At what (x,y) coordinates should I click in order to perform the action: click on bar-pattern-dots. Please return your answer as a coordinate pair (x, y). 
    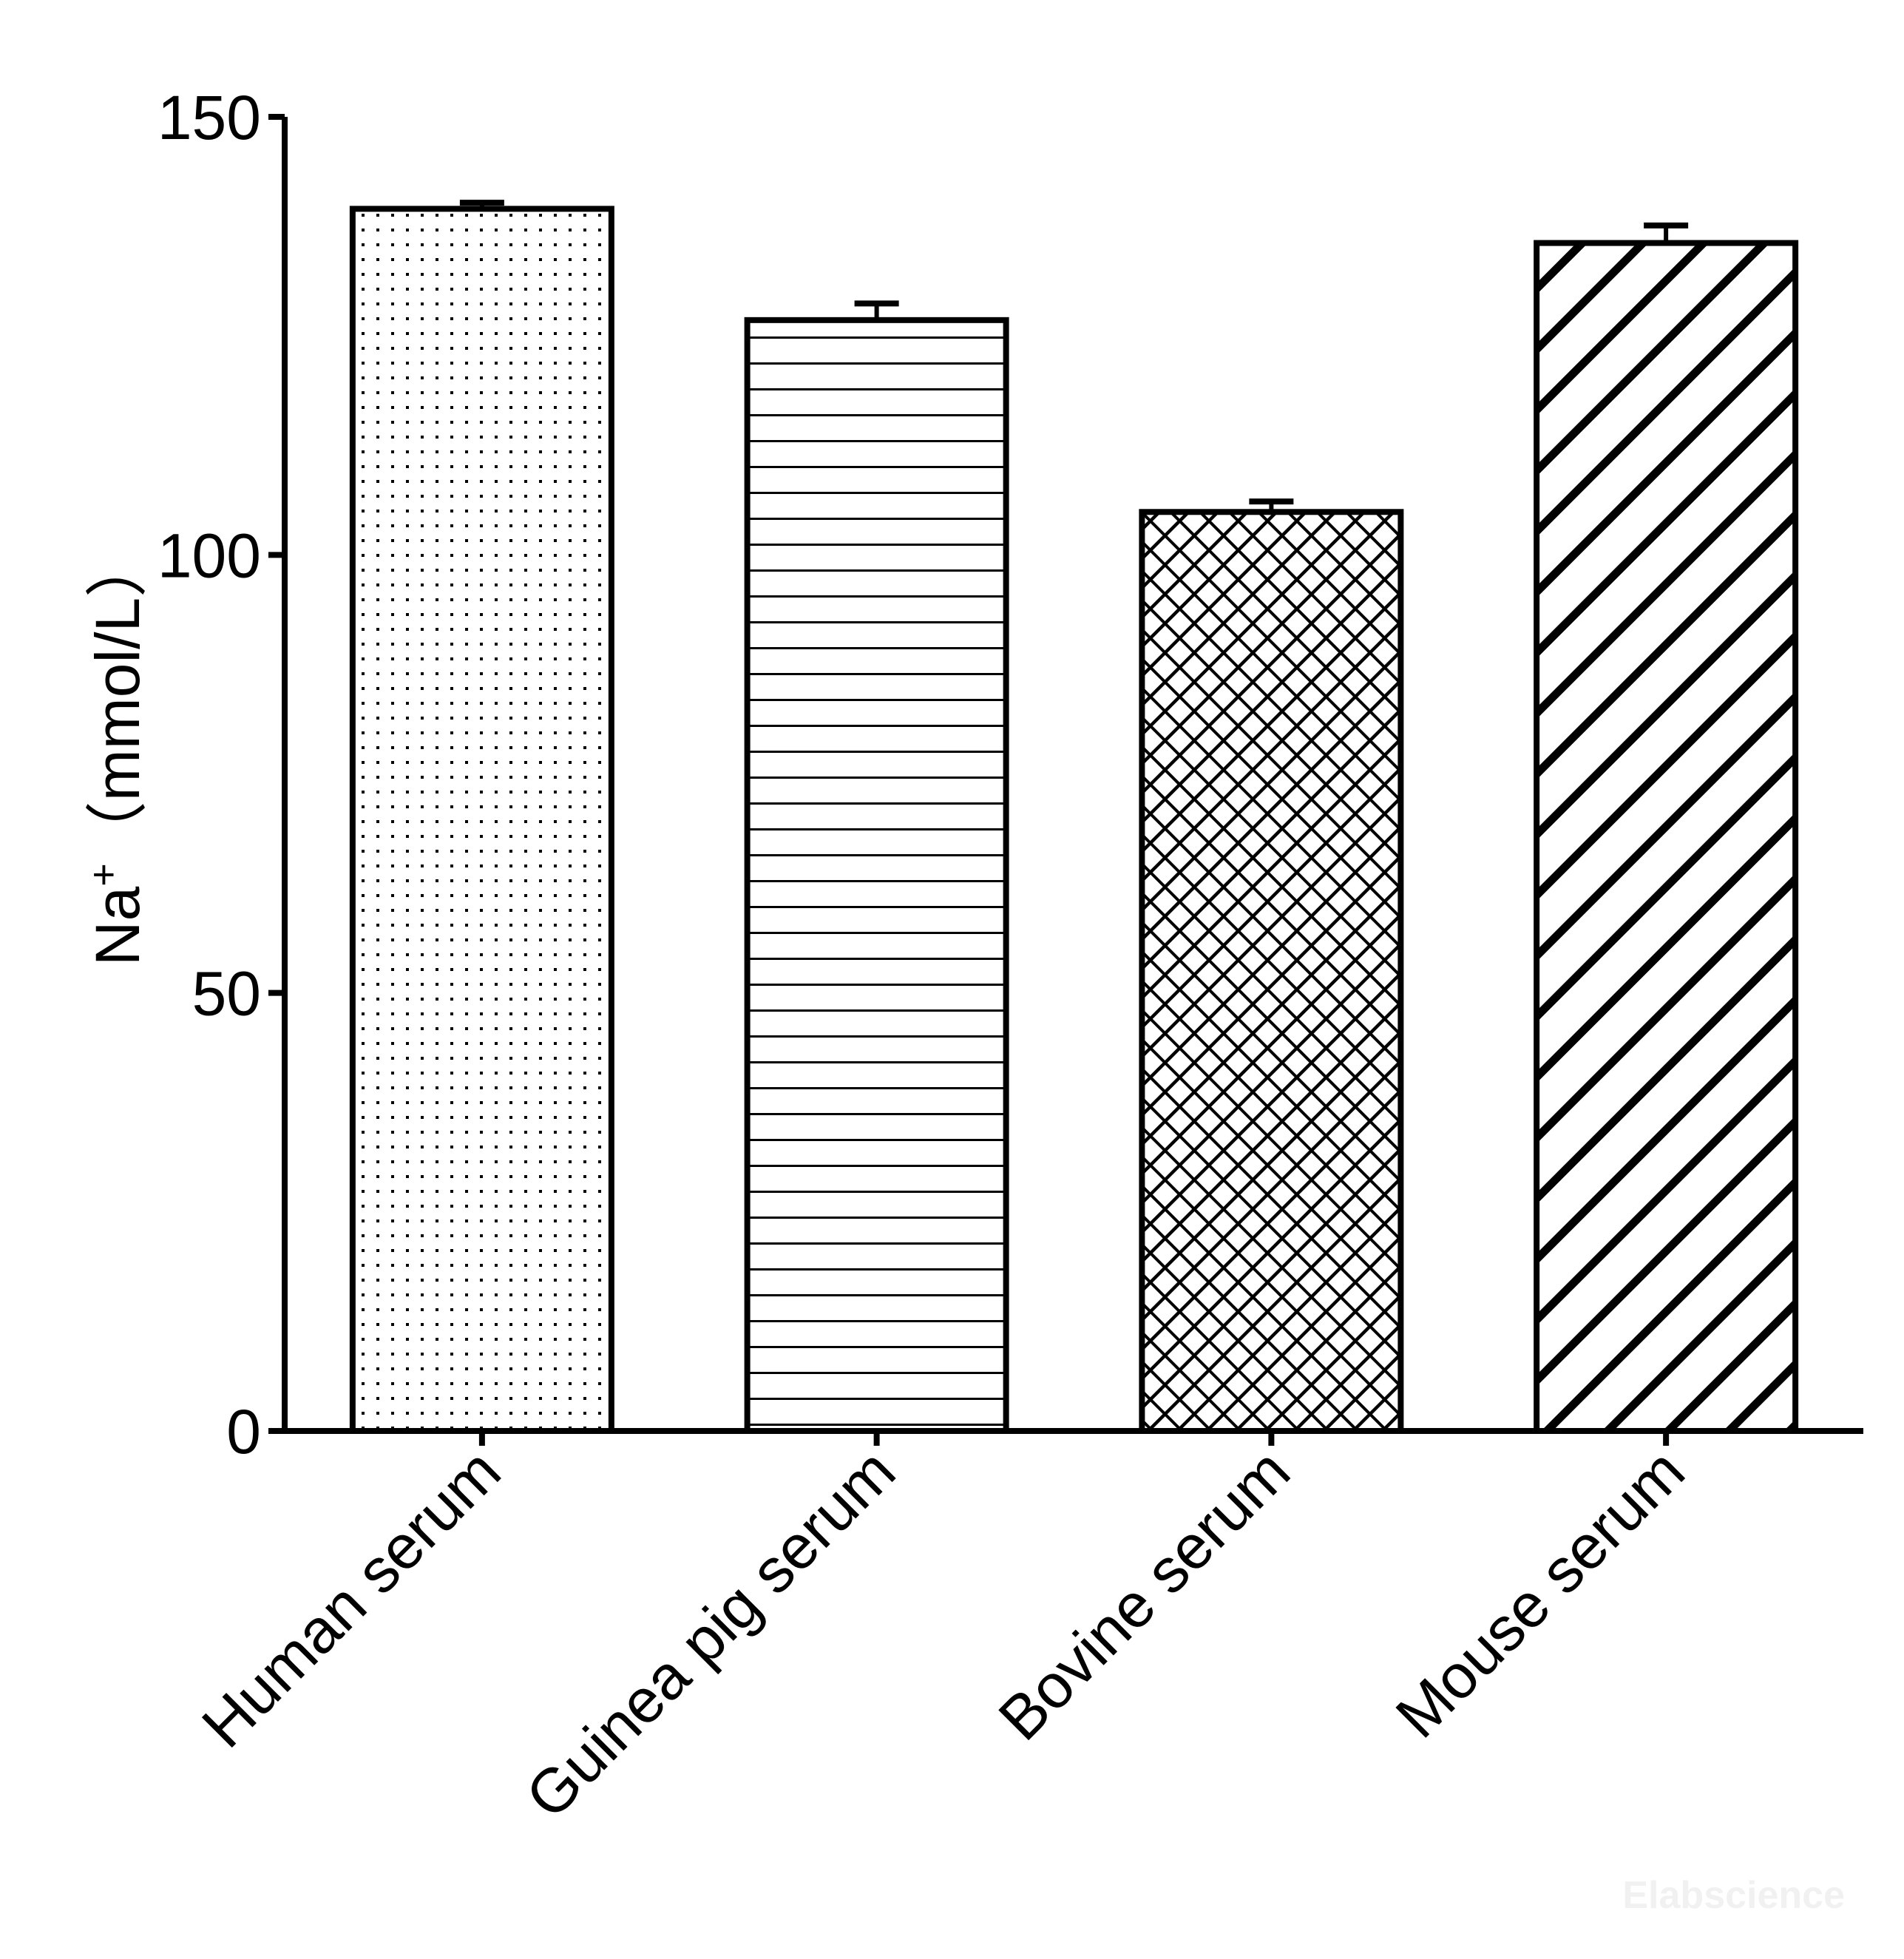
    Looking at the image, I should click on (481, 820).